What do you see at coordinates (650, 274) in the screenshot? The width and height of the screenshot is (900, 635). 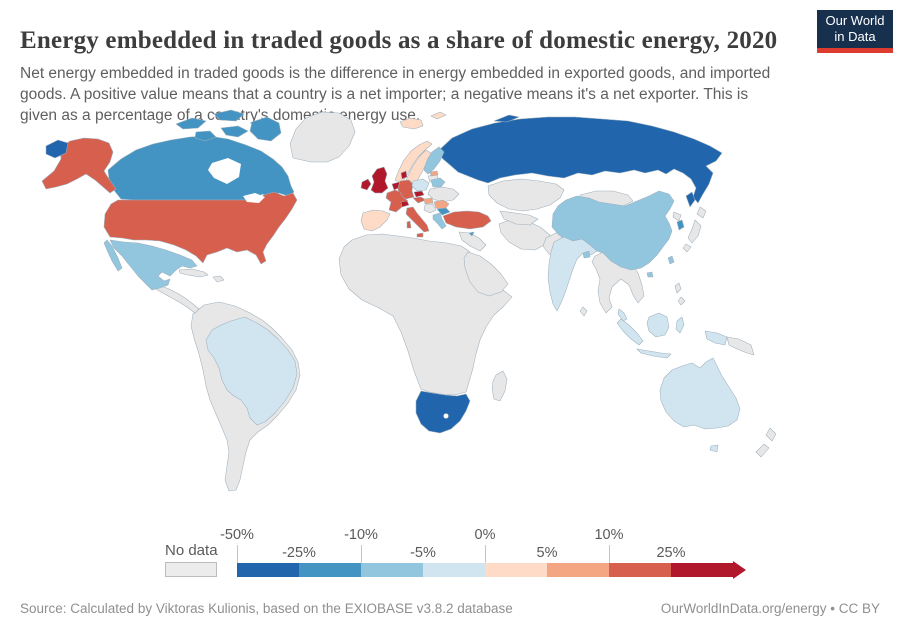 I see `country-china-hainan: China — -10% to -5%` at bounding box center [650, 274].